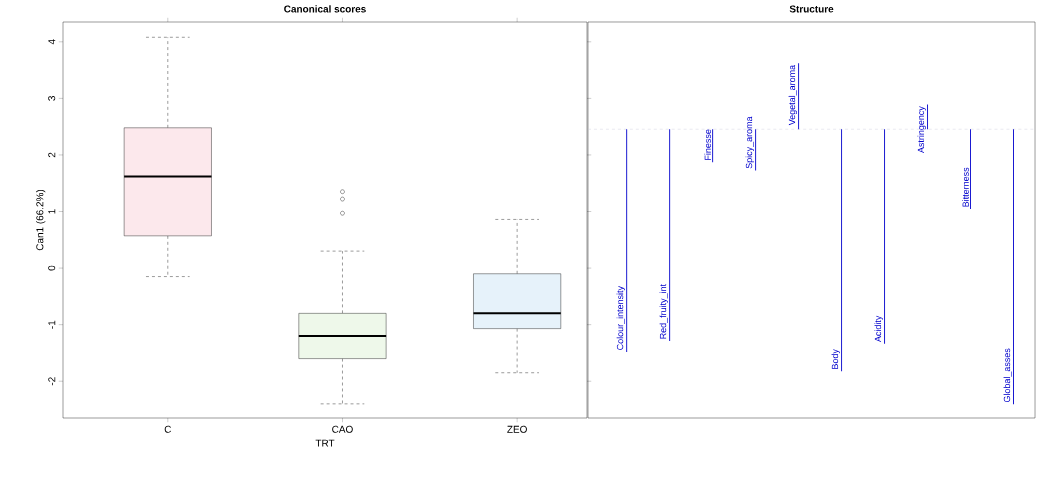 This screenshot has width=1039, height=478. Describe the element at coordinates (707, 144) in the screenshot. I see `x-tick-label: Finesse` at that location.